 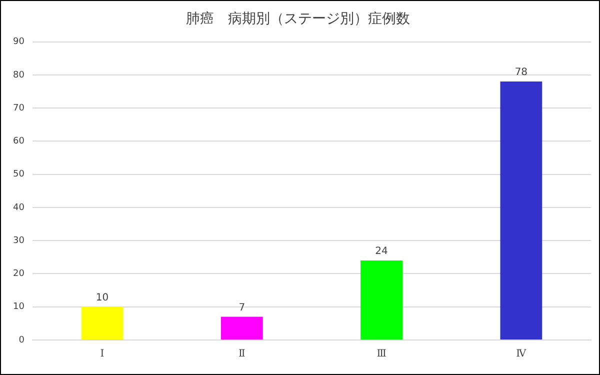 What do you see at coordinates (298, 19) in the screenshot?
I see `chart-title: 肺癌 病期別（ステージ別）症例数` at bounding box center [298, 19].